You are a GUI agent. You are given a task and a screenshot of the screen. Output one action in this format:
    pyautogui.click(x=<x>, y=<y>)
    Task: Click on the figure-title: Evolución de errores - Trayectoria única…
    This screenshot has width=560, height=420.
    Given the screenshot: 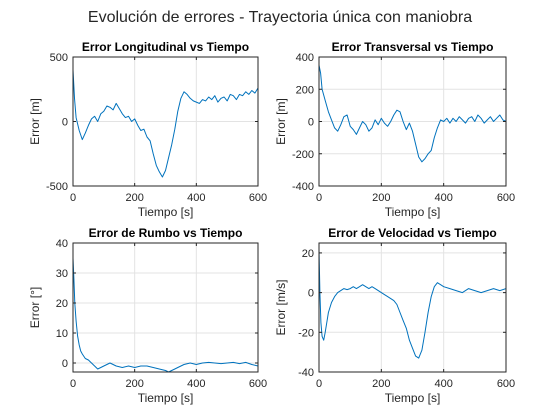 What is the action you would take?
    pyautogui.click(x=280, y=17)
    